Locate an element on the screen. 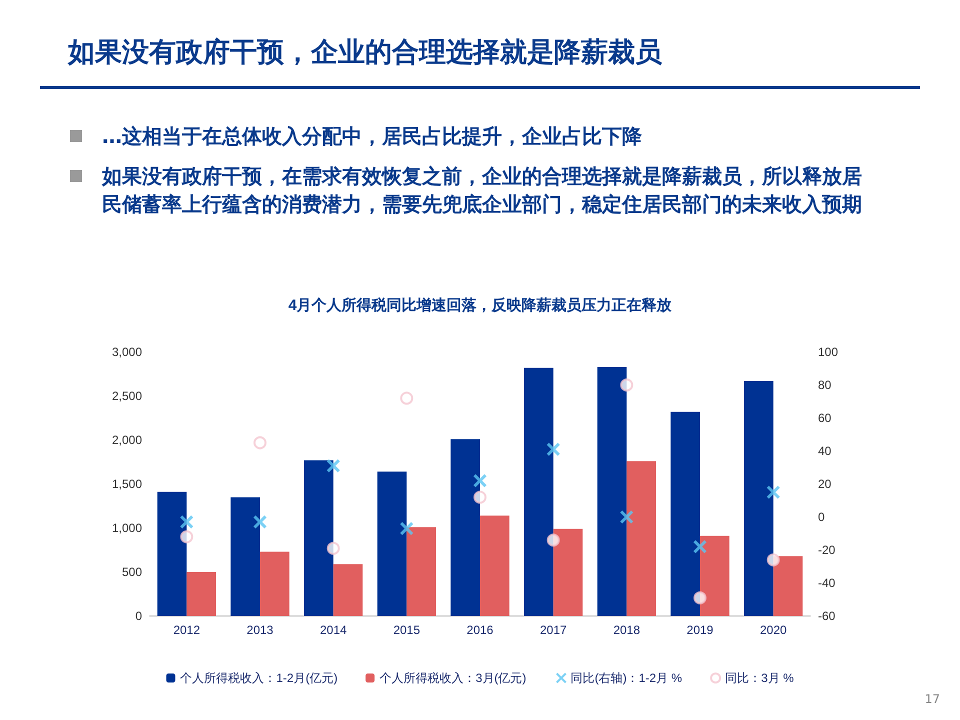 The height and width of the screenshot is (720, 960). y-tick-label: 2,000 is located at coordinates (127, 440).